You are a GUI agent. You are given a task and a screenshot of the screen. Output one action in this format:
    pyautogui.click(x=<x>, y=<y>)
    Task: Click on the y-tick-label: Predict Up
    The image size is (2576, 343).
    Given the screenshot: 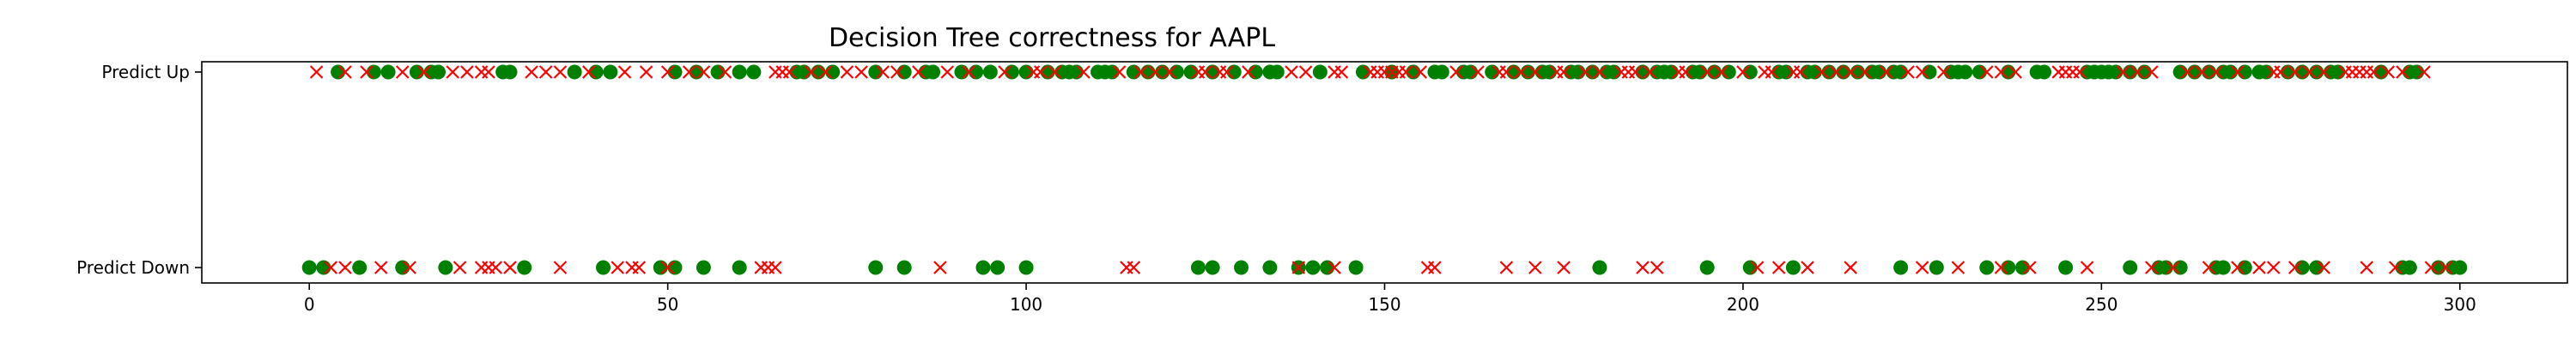 What is the action you would take?
    pyautogui.click(x=145, y=72)
    